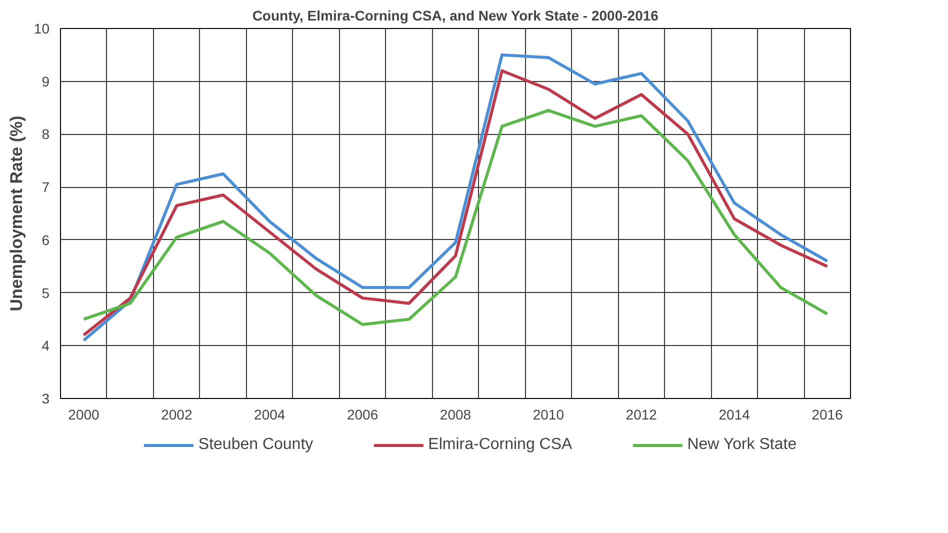  I want to click on y-axis-title: Unemployment Rate (%), so click(16, 214).